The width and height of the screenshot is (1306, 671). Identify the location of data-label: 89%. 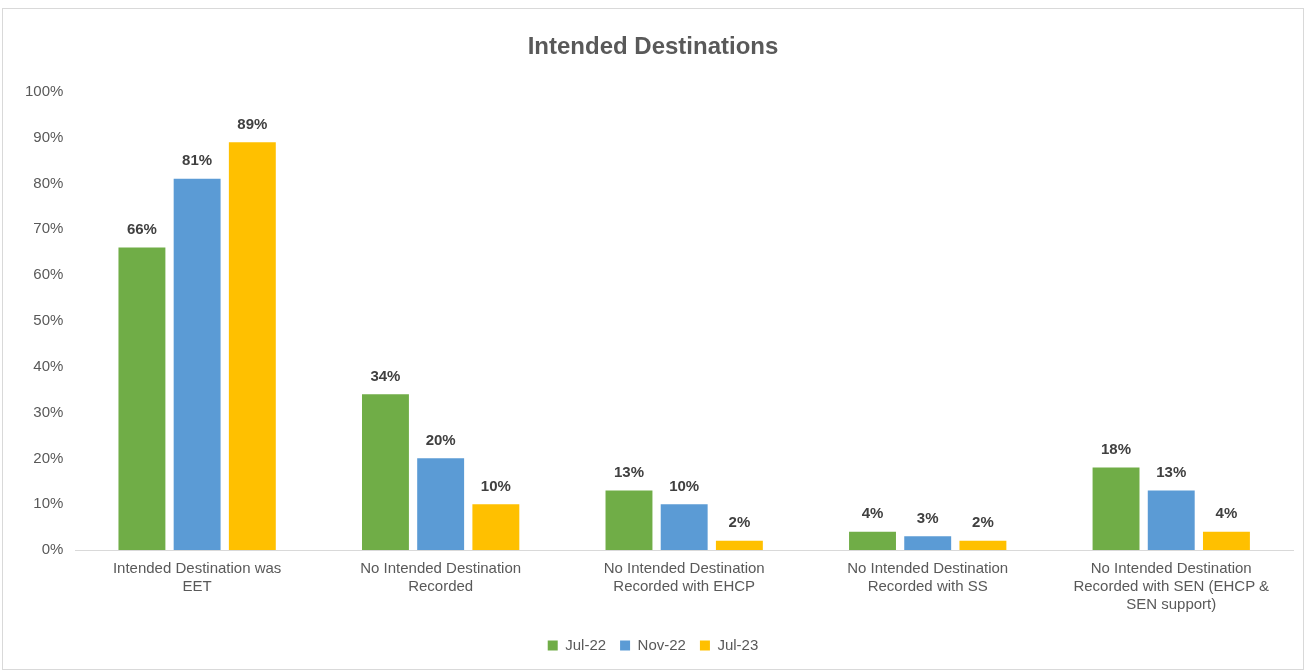
(252, 123).